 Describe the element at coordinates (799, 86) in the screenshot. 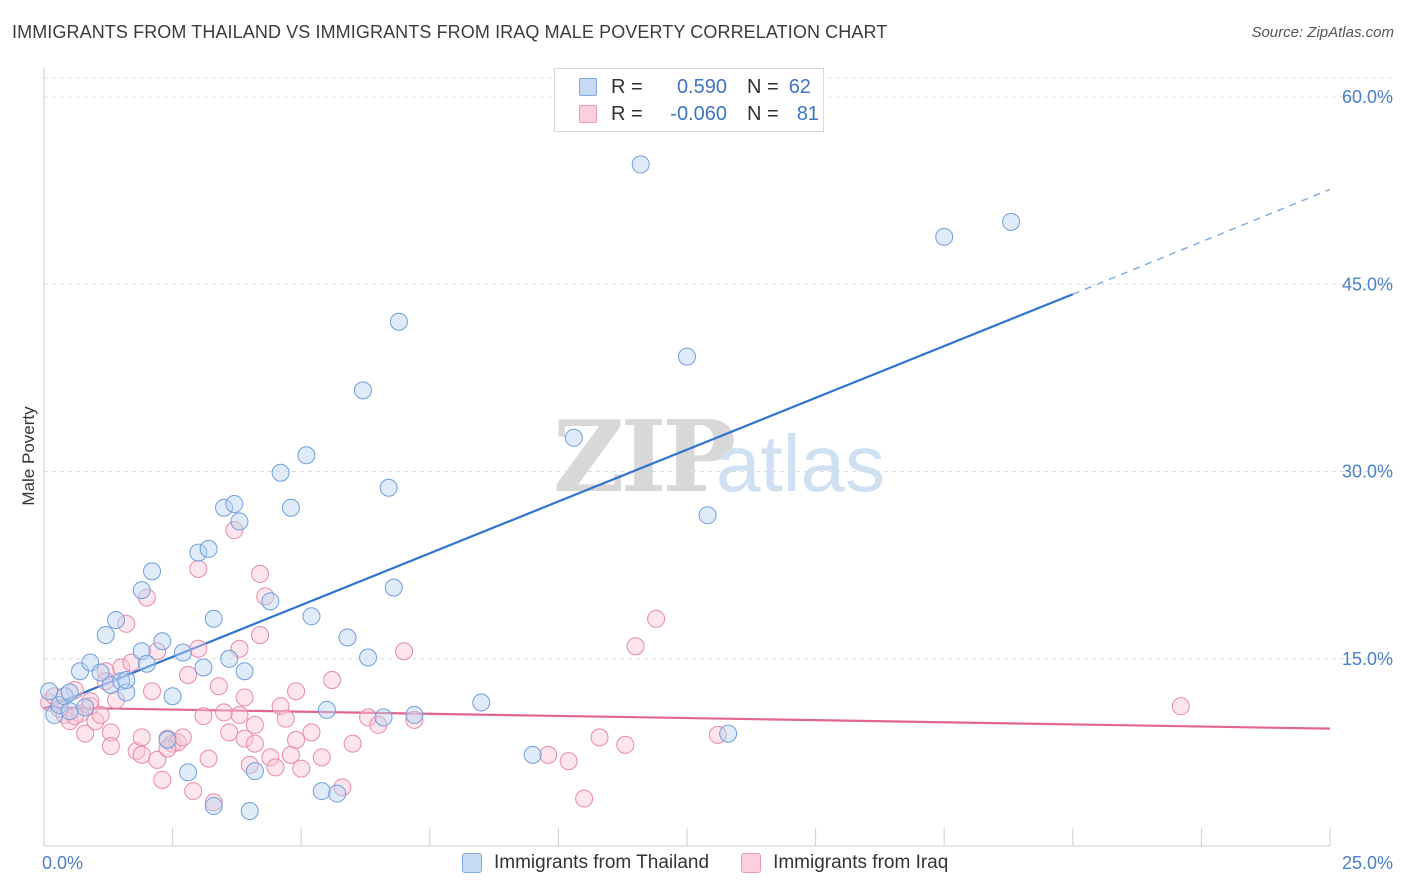

I see `legend-n-value: 62` at that location.